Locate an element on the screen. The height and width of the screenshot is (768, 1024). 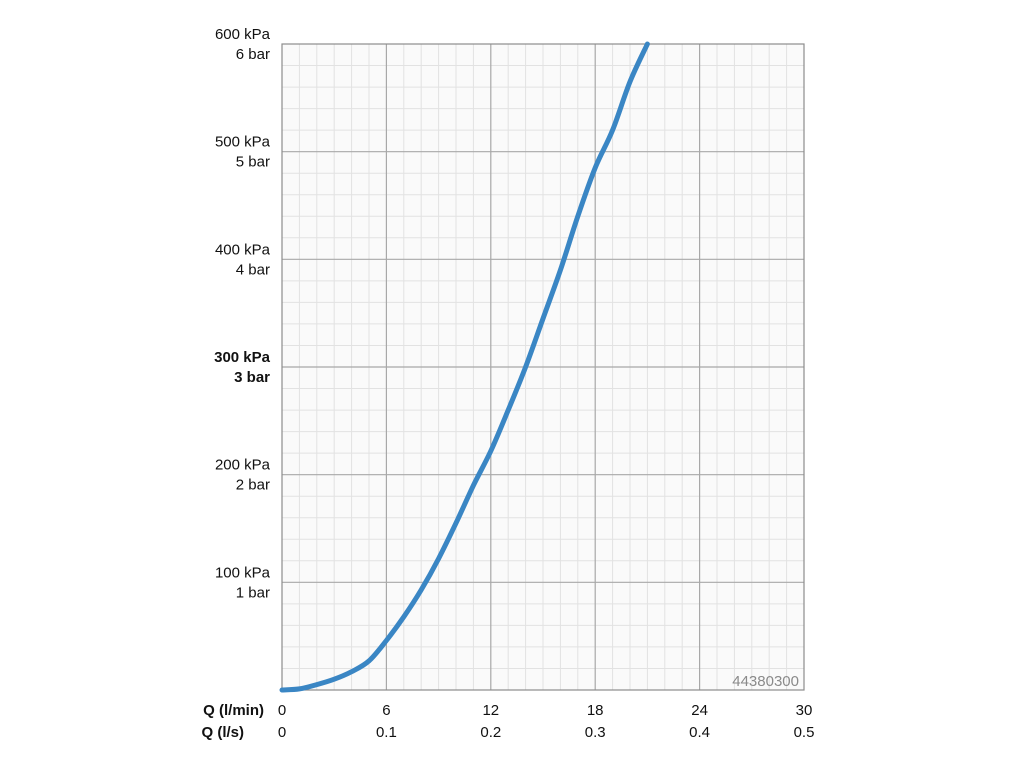
x-tick-label: 0.4 is located at coordinates (699, 732).